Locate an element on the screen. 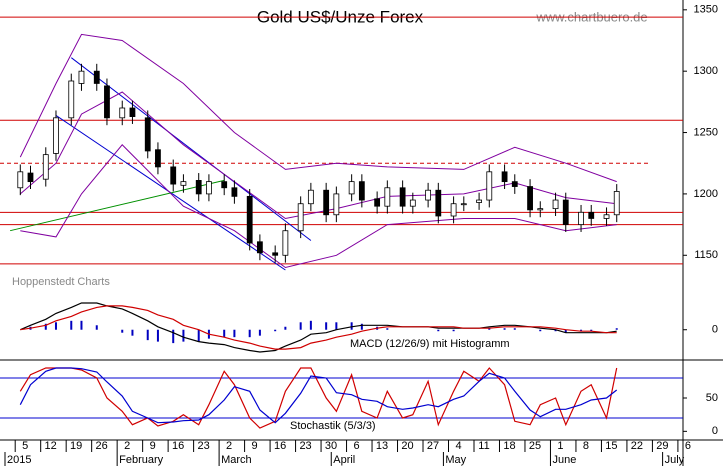  x-tick-label: 5 is located at coordinates (25, 446).